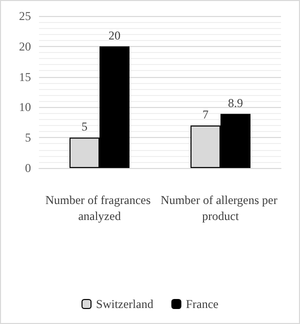 The height and width of the screenshot is (324, 300). What do you see at coordinates (25, 77) in the screenshot?
I see `y-tick-label: 15` at bounding box center [25, 77].